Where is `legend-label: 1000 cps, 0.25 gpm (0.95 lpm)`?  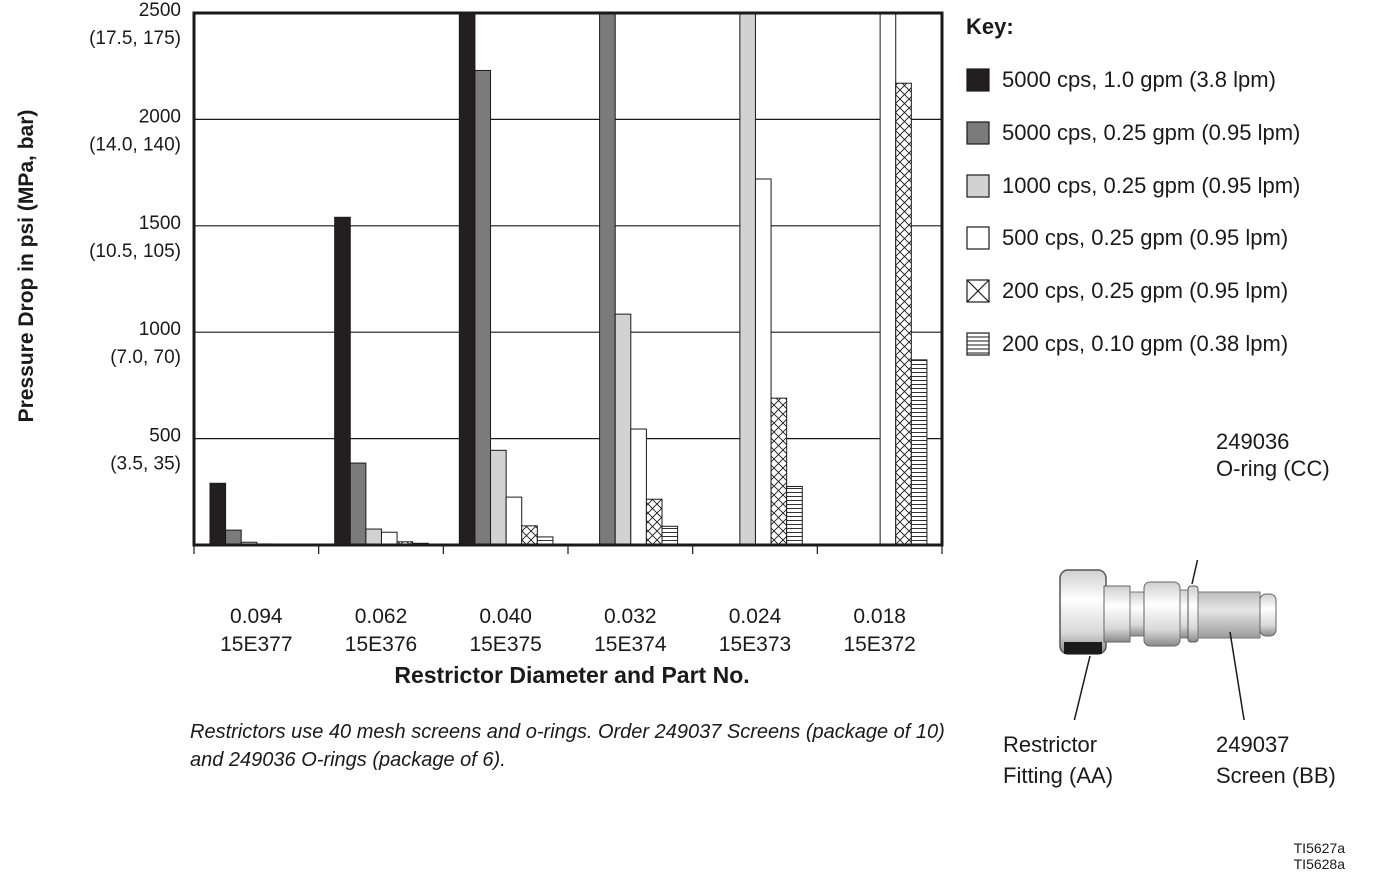
legend-label: 1000 cps, 0.25 gpm (0.95 lpm) is located at coordinates (1151, 185).